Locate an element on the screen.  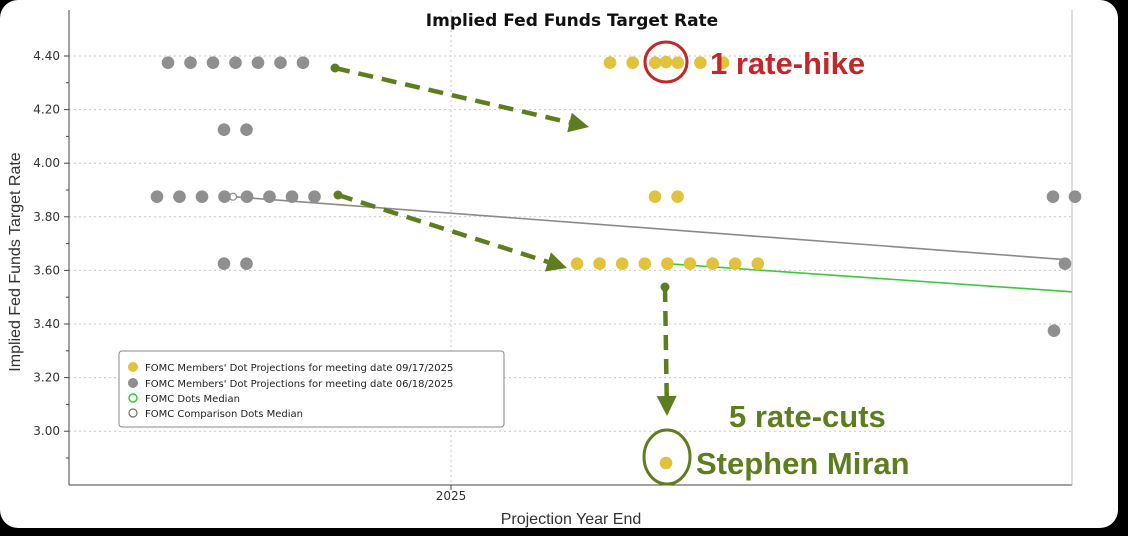
legend-swatch-sep-dots is located at coordinates (133, 367).